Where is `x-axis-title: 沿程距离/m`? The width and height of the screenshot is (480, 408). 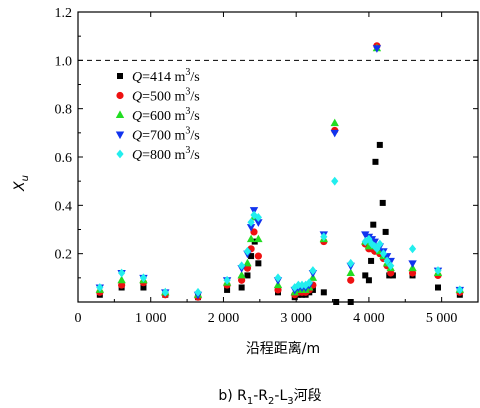
x-axis-title: 沿程距离/m is located at coordinates (283, 348).